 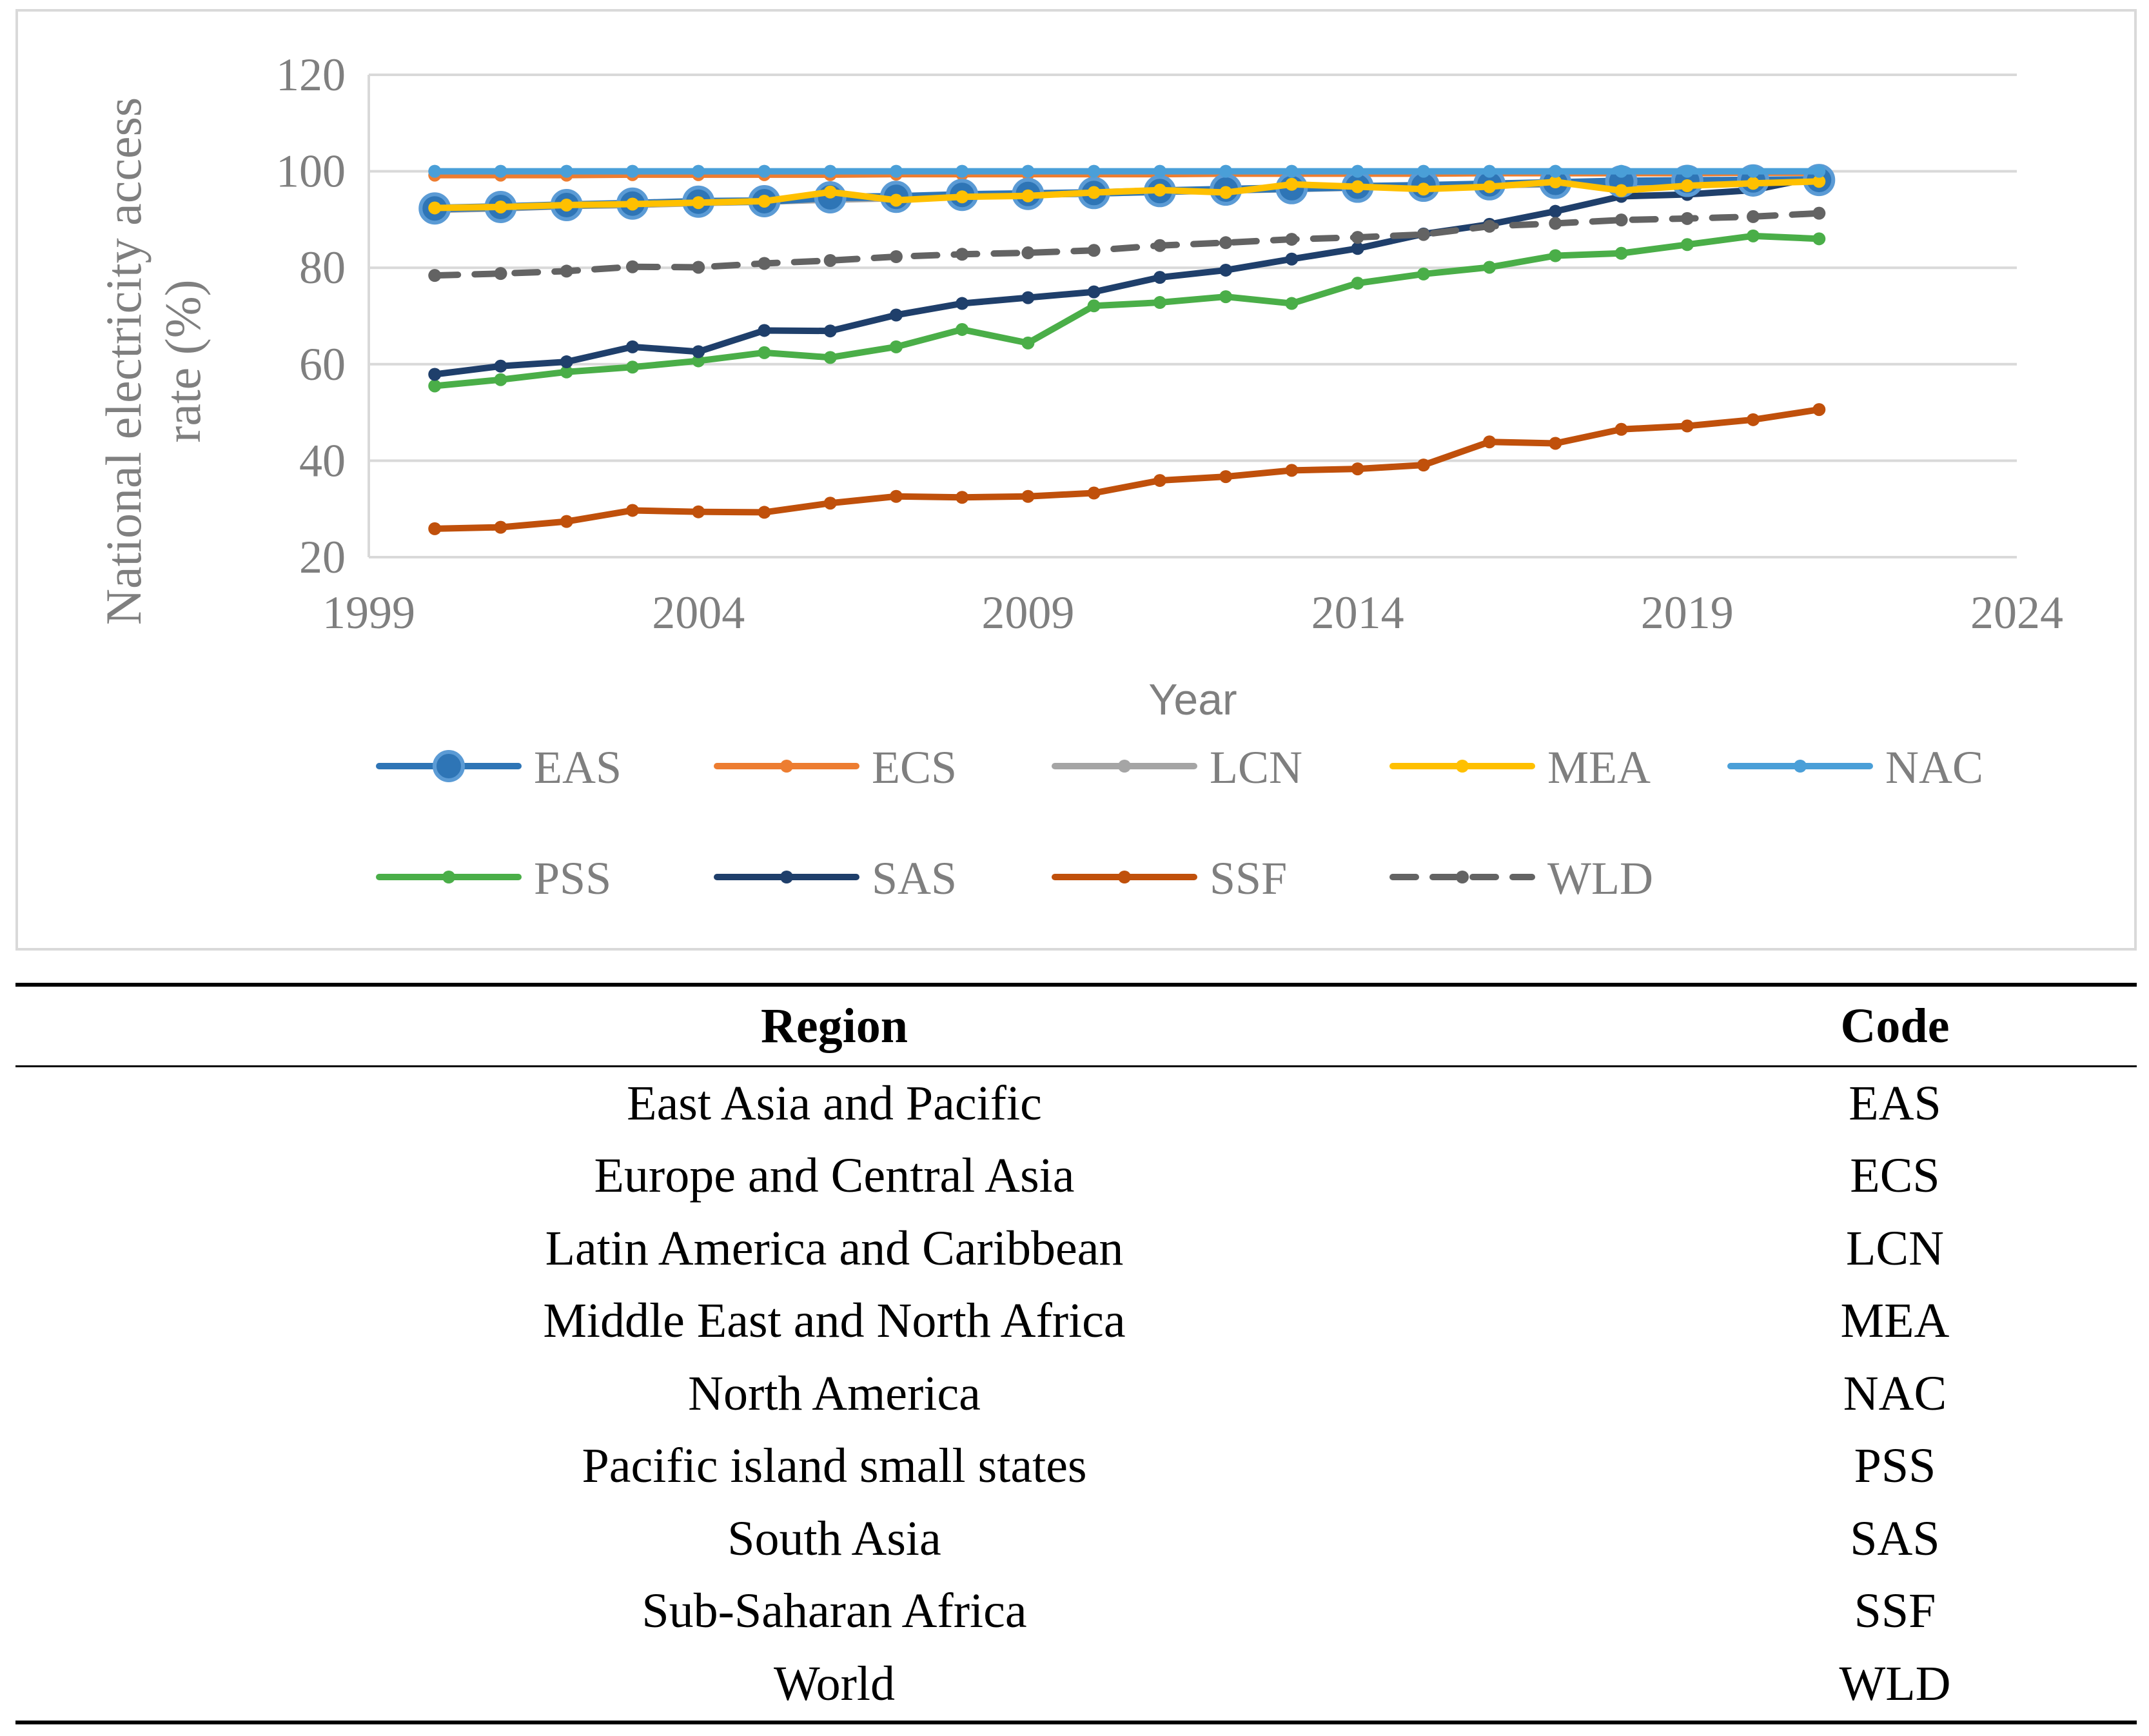 What do you see at coordinates (322, 460) in the screenshot?
I see `y-tick-label: 40` at bounding box center [322, 460].